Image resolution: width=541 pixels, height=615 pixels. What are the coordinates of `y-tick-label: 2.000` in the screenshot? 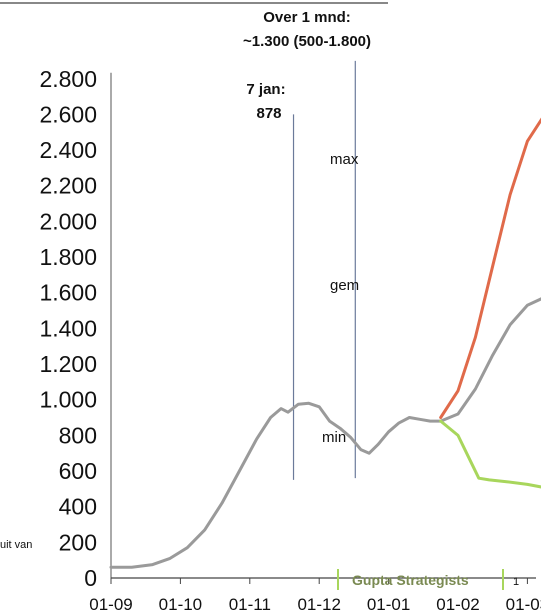 It's located at (68, 221).